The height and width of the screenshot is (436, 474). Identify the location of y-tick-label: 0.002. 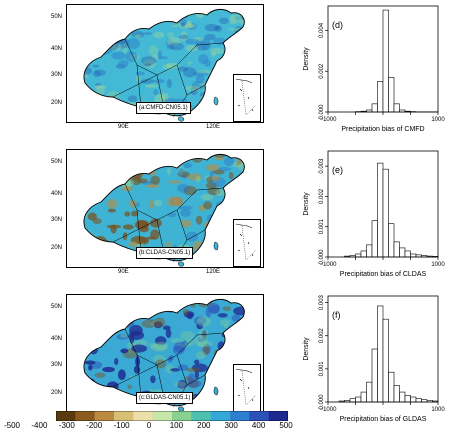
(322, 196).